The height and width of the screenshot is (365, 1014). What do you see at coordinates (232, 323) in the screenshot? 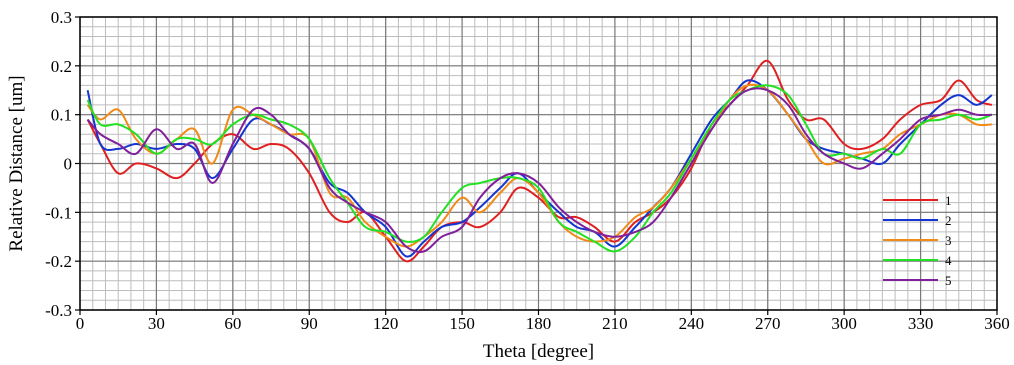
I see `x-tick-label: 60` at bounding box center [232, 323].